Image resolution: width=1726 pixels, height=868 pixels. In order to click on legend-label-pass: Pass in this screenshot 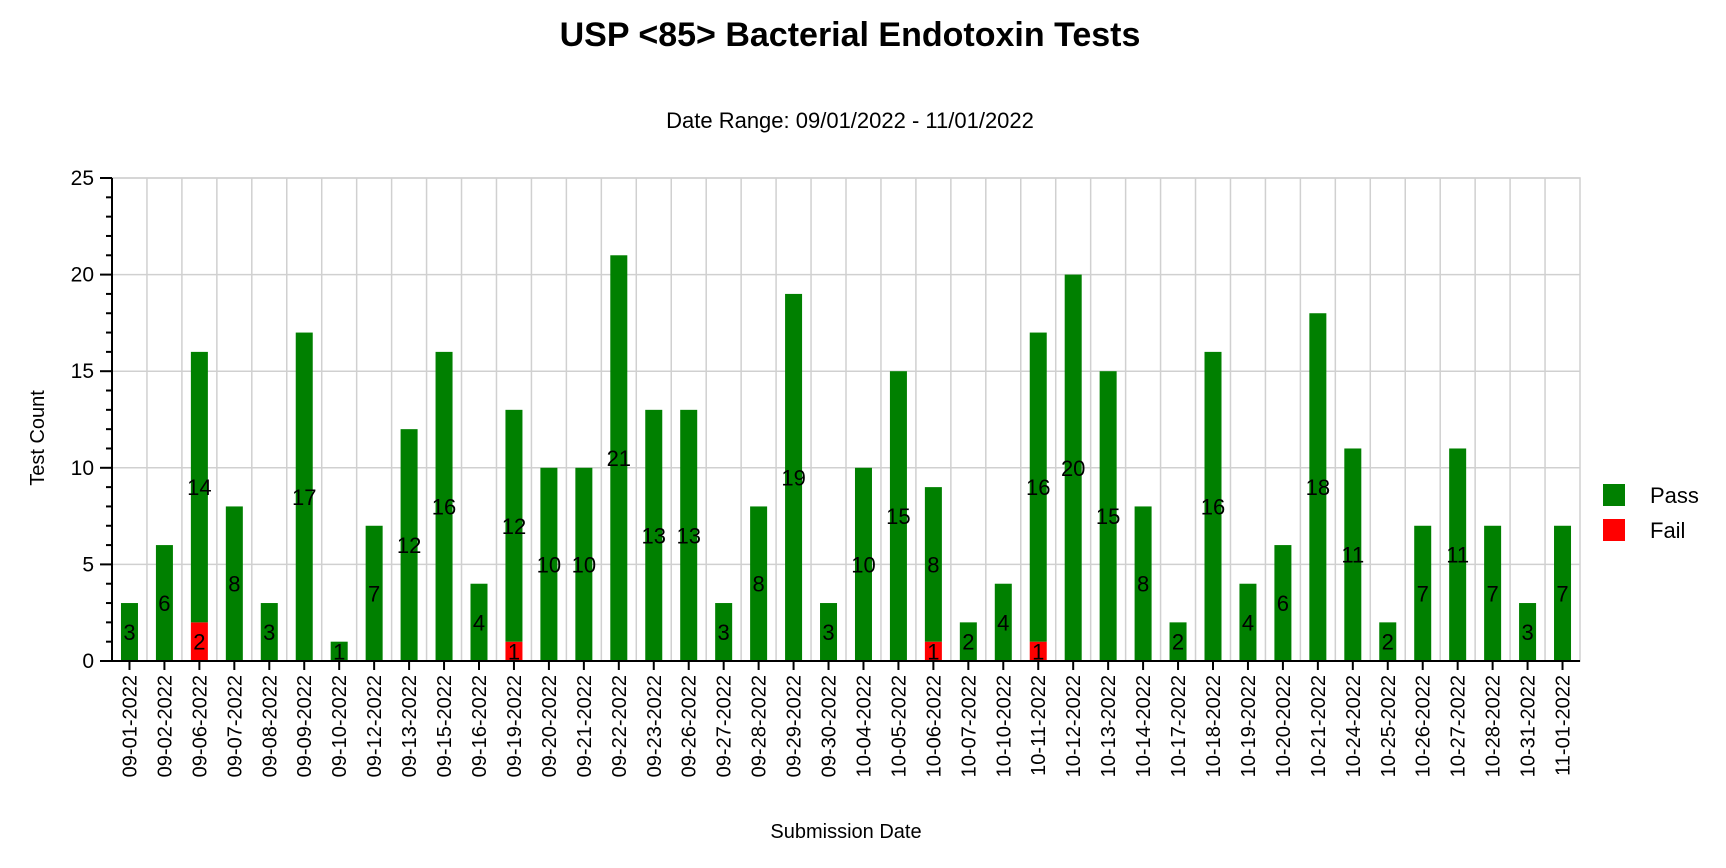, I will do `click(1674, 495)`.